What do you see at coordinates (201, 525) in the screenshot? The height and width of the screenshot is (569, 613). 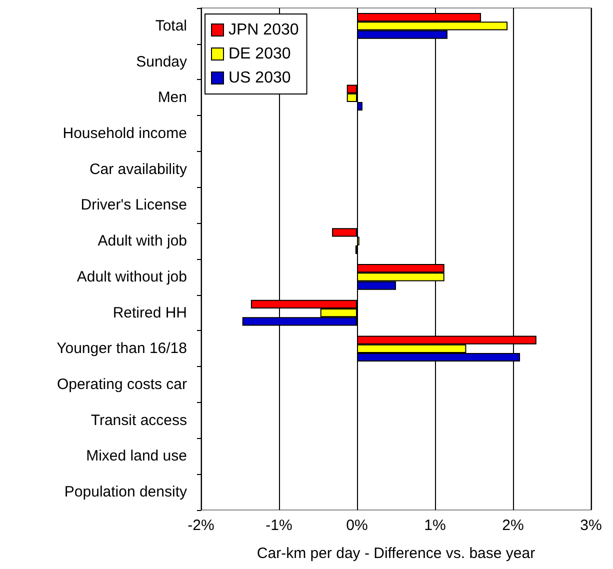 I see `x-tick-label: -2%` at bounding box center [201, 525].